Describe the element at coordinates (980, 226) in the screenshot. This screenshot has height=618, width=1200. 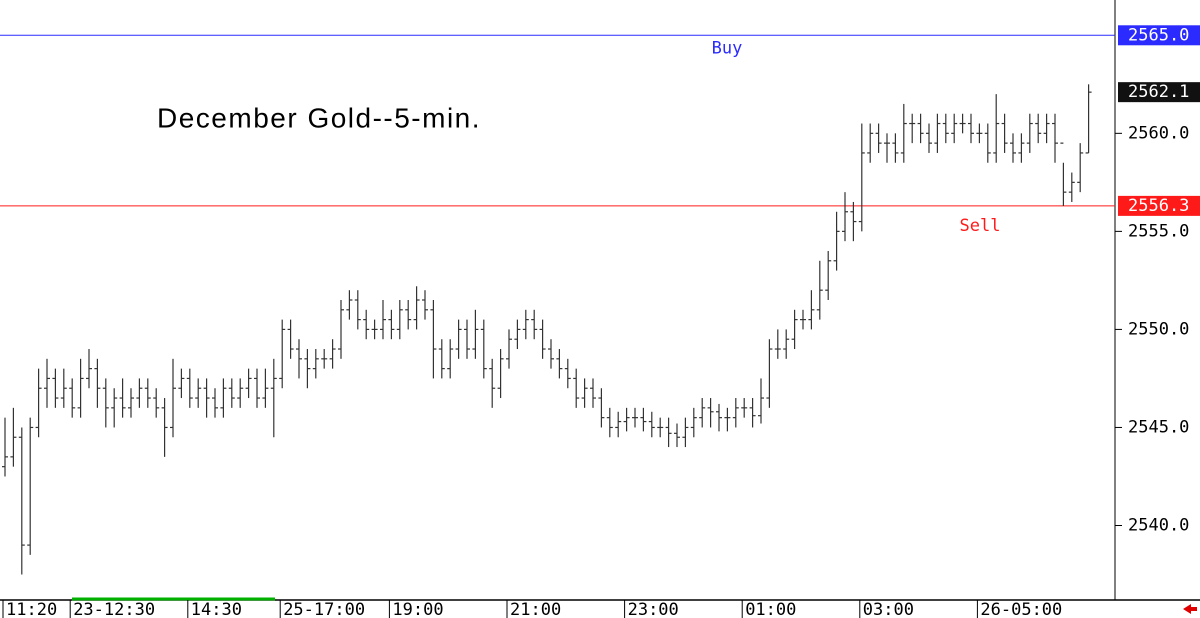
I see `level-label: Sell` at that location.